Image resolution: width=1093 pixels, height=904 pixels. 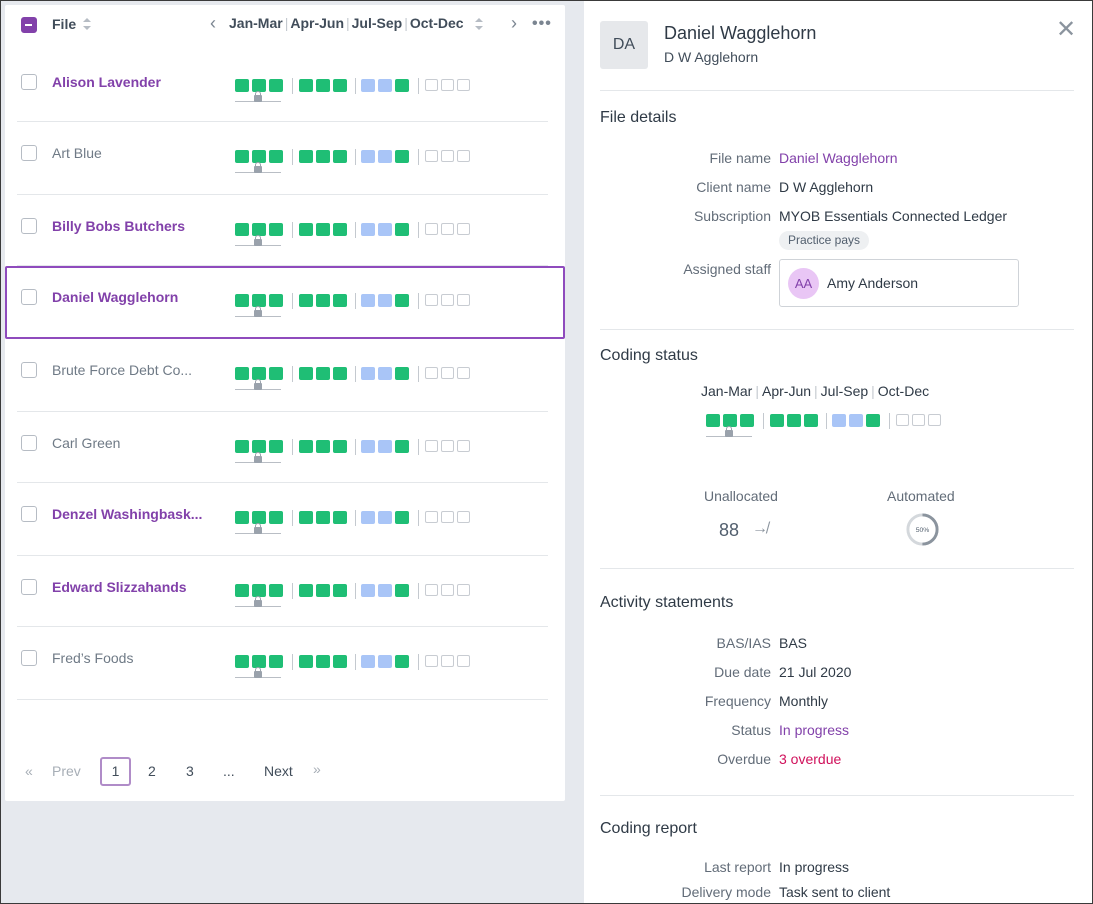 I want to click on status-link: In progress, so click(x=814, y=730).